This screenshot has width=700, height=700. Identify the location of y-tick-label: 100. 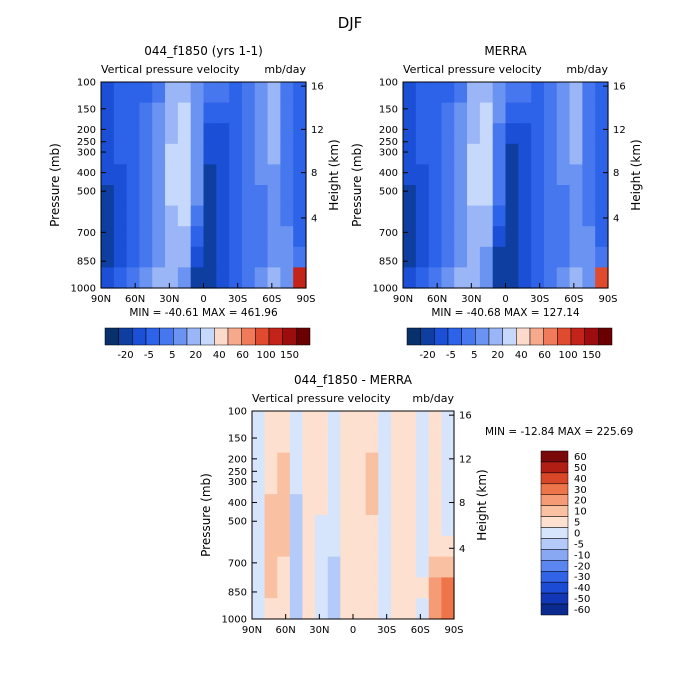
(86, 83).